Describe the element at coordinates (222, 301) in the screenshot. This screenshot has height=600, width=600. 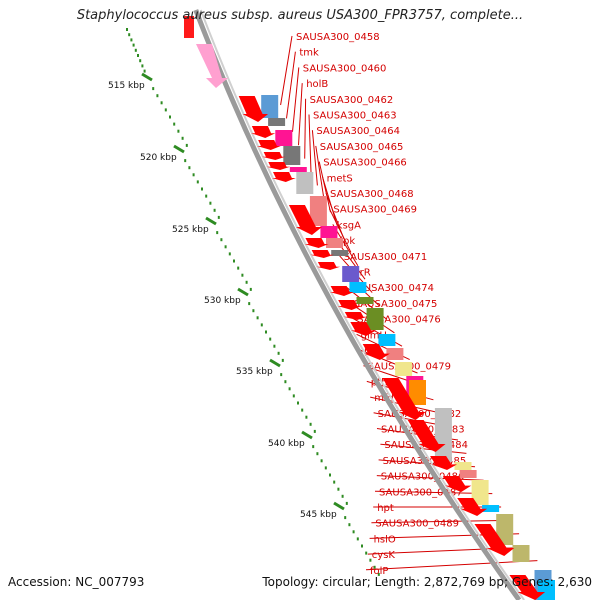
I see `ruler-label: 530 kbp` at that location.